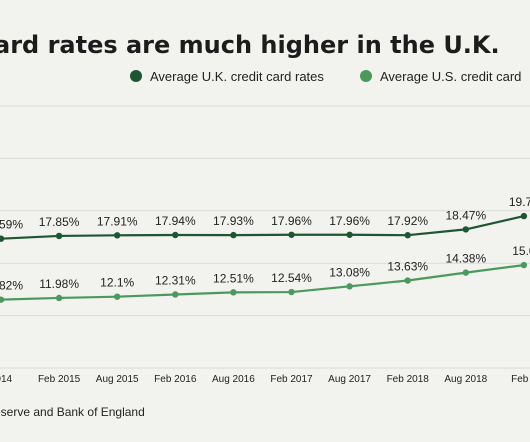  I want to click on x-tick-label: Aug 2017, so click(349, 379).